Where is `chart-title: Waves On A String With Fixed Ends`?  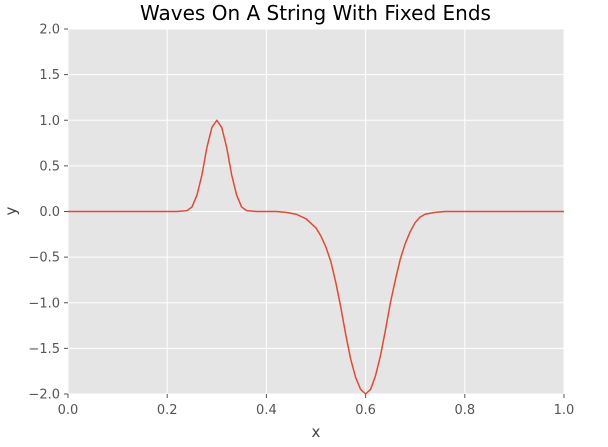
chart-title: Waves On A String With Fixed Ends is located at coordinates (315, 13).